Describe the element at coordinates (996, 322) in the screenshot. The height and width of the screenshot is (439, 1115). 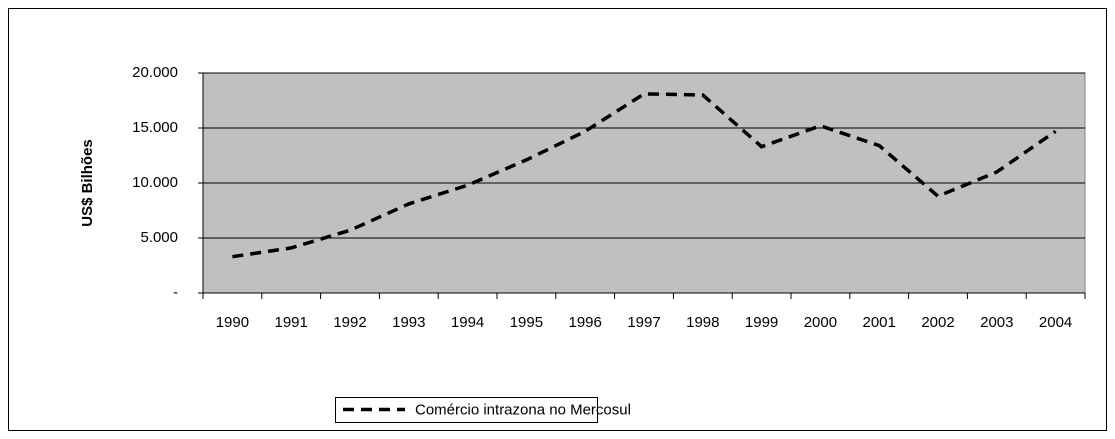
I see `x-tick-label: 2003` at that location.